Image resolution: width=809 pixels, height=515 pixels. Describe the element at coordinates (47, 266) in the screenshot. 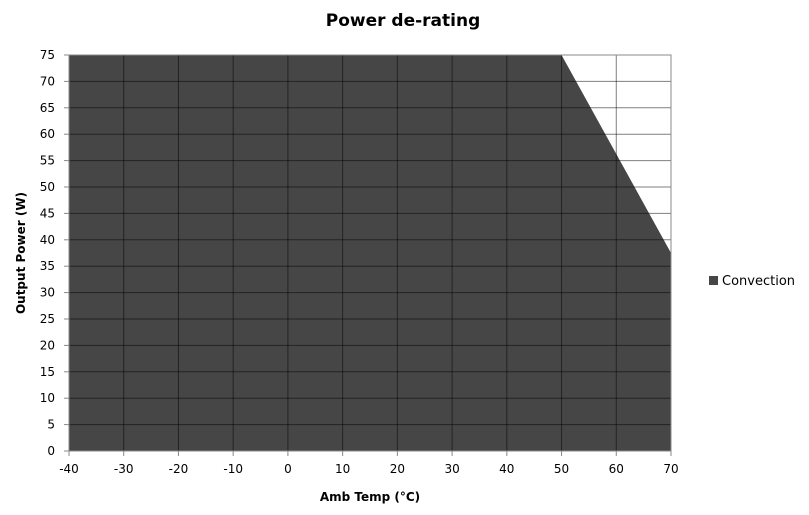

I see `y-tick-label: 35` at that location.